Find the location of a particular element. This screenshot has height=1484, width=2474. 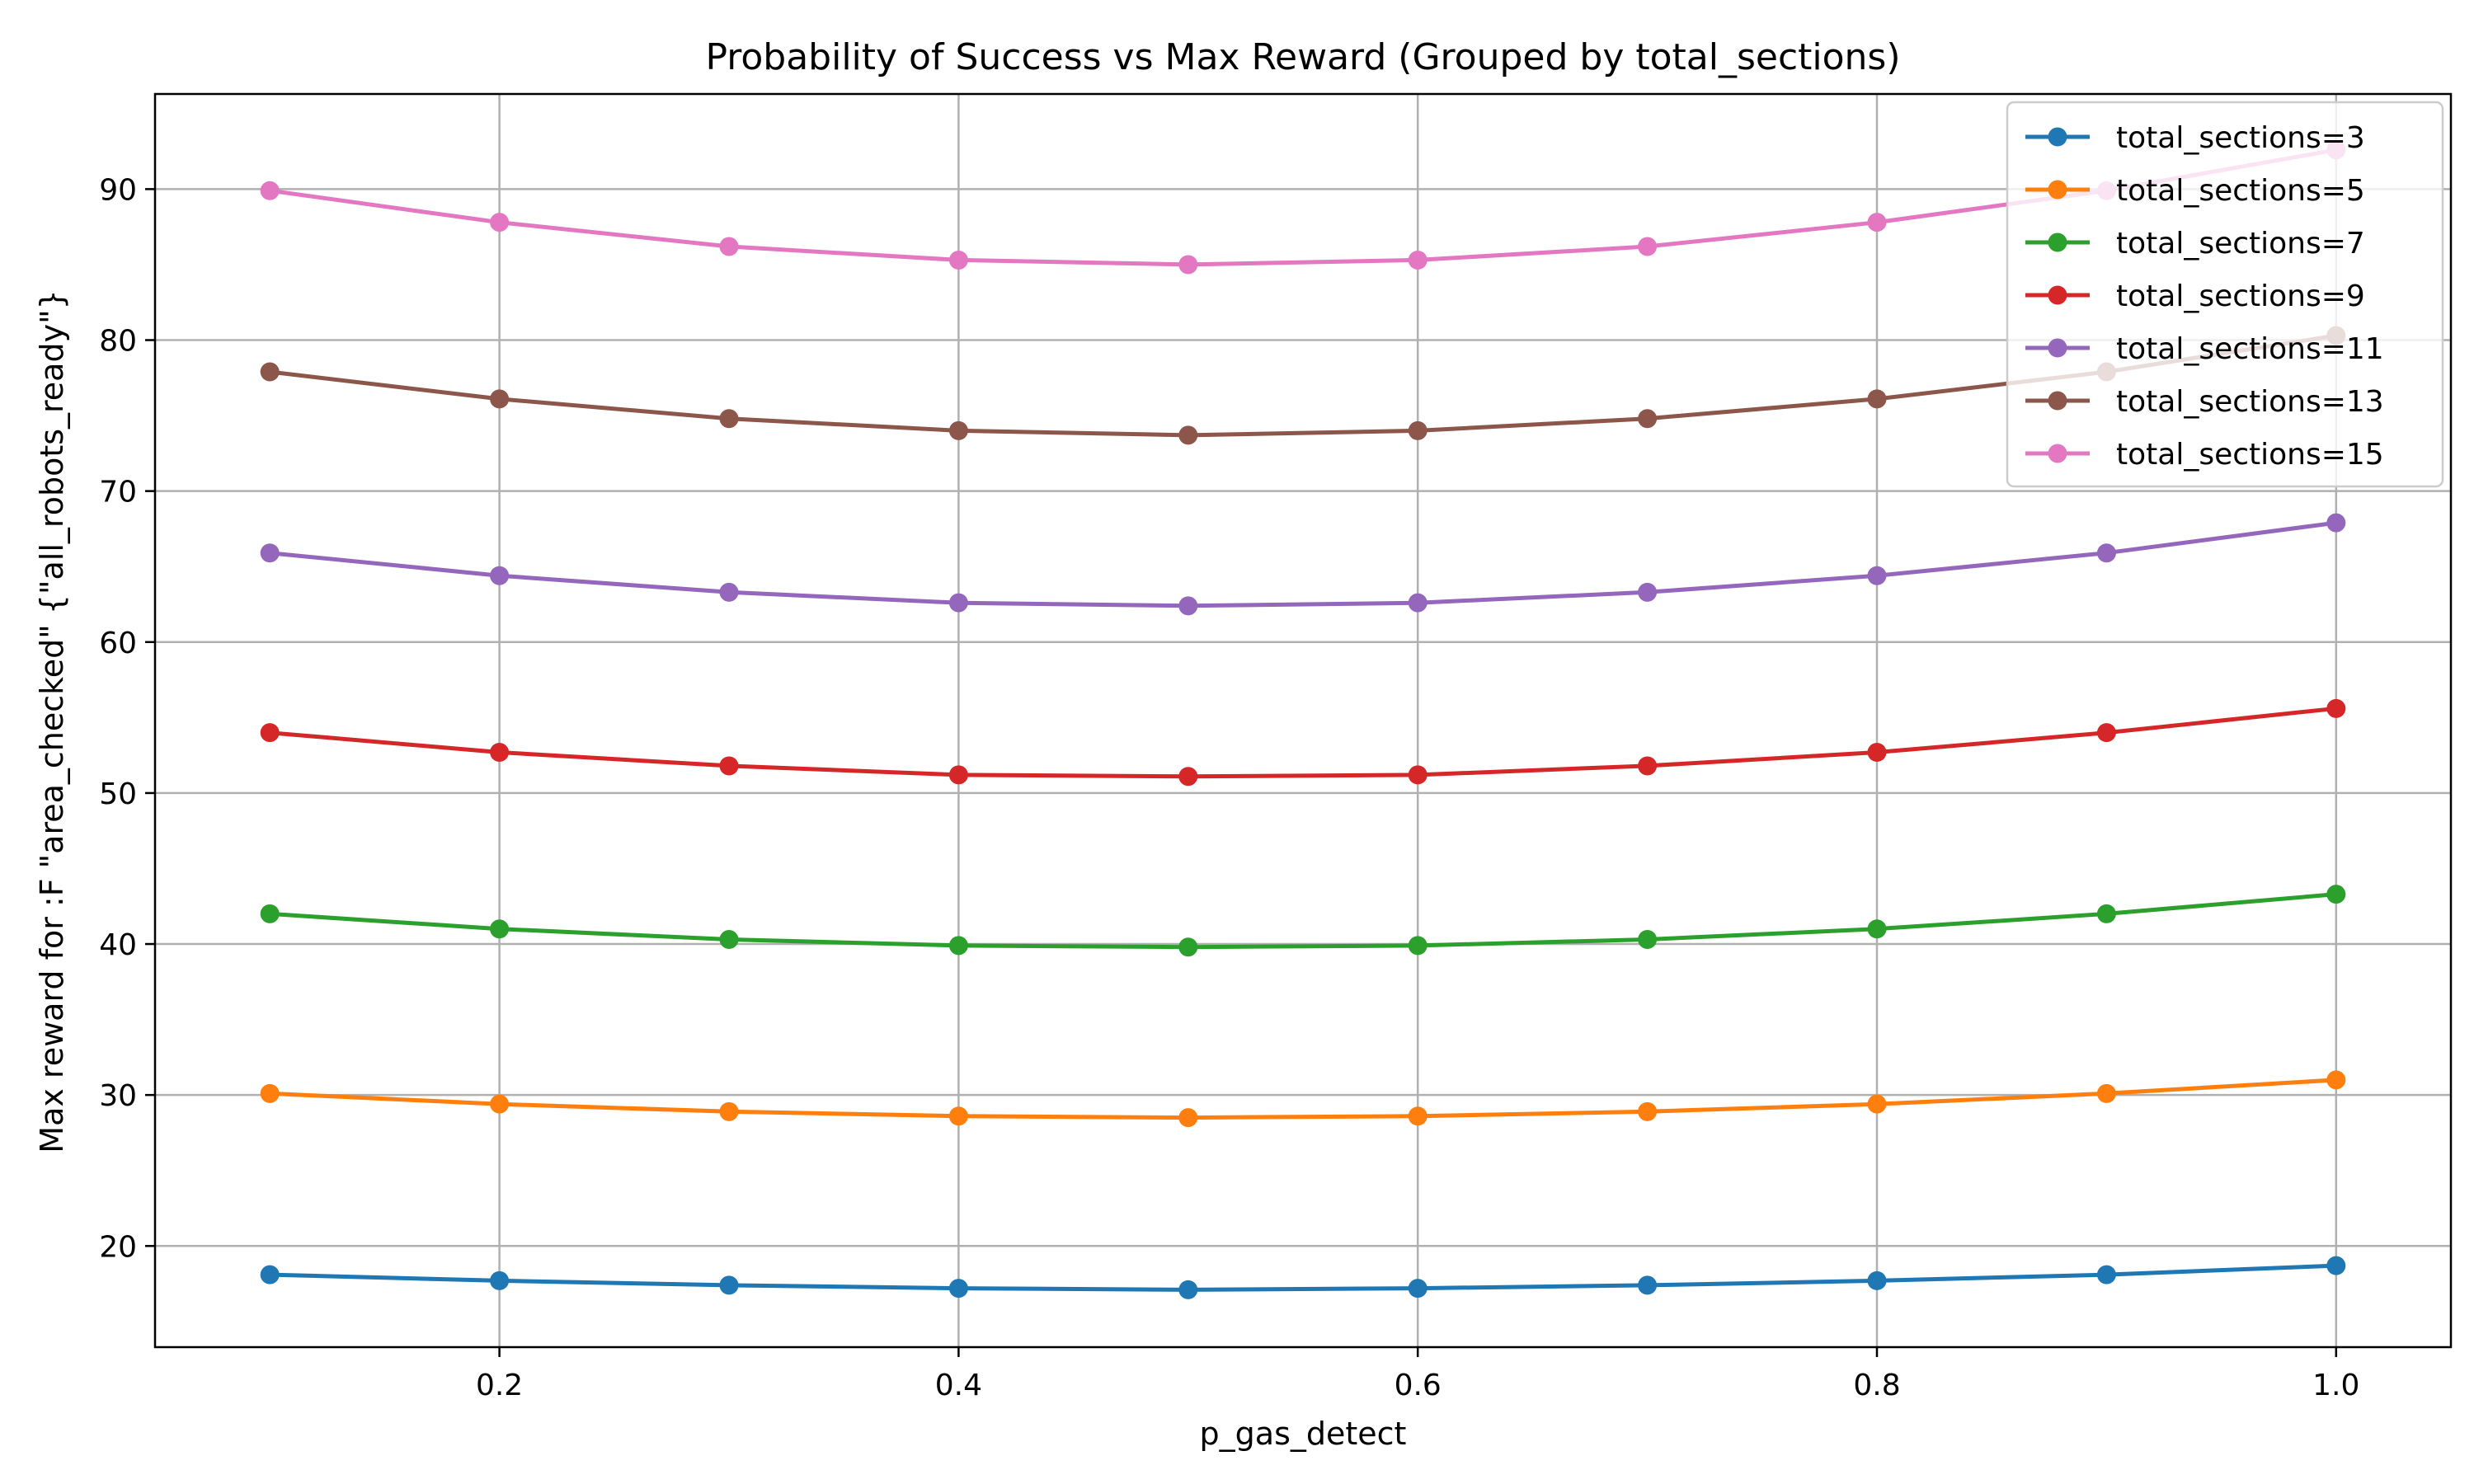

legend-label: total_sections=9 is located at coordinates (2240, 296).